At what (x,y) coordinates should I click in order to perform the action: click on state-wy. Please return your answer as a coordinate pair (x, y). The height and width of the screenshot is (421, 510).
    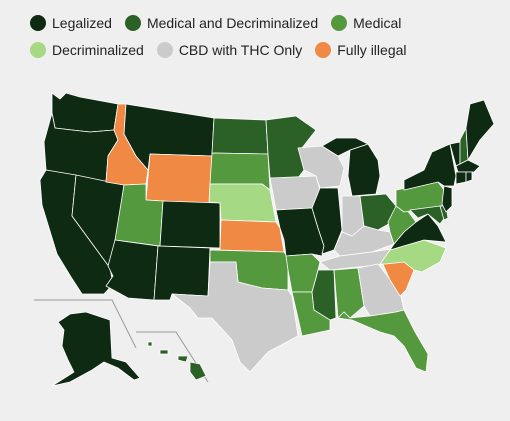
    Looking at the image, I should click on (179, 179).